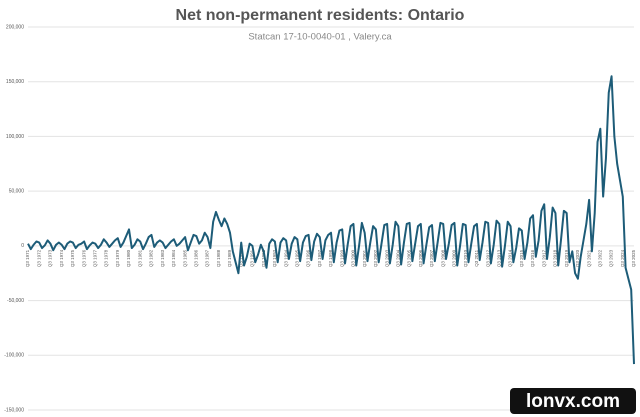 The image size is (640, 417). I want to click on chart-title: Net non-permanent residents: Ontario, so click(320, 15).